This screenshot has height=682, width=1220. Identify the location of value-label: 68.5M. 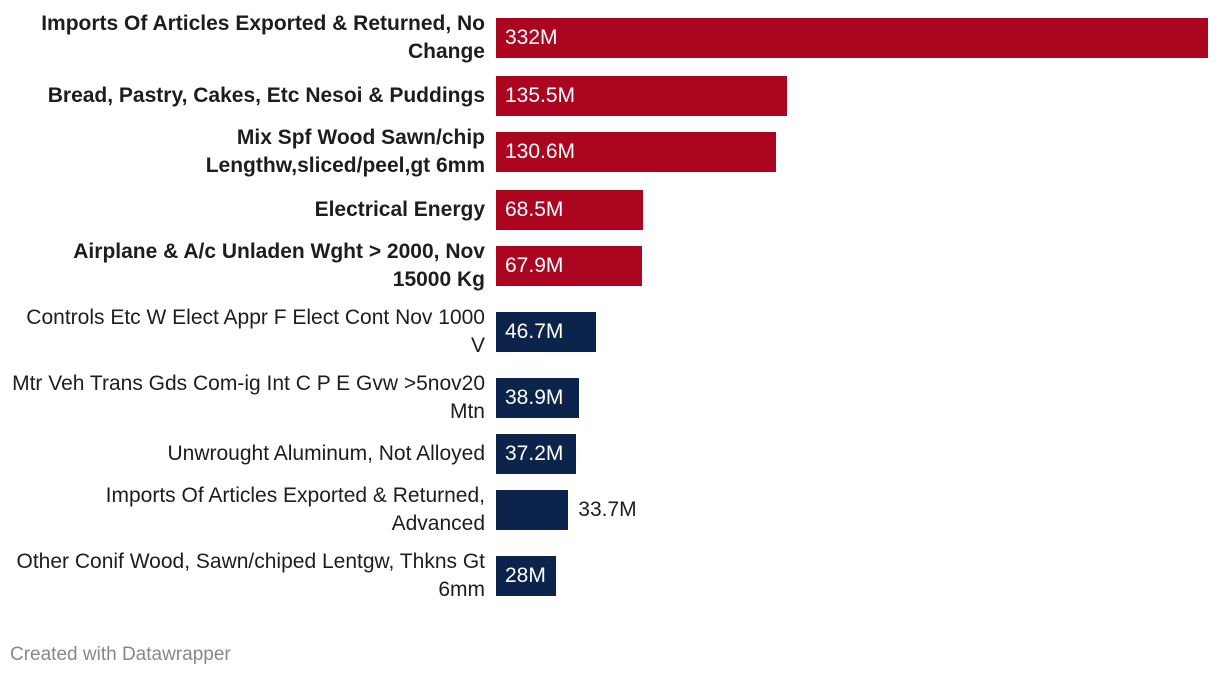
(534, 209).